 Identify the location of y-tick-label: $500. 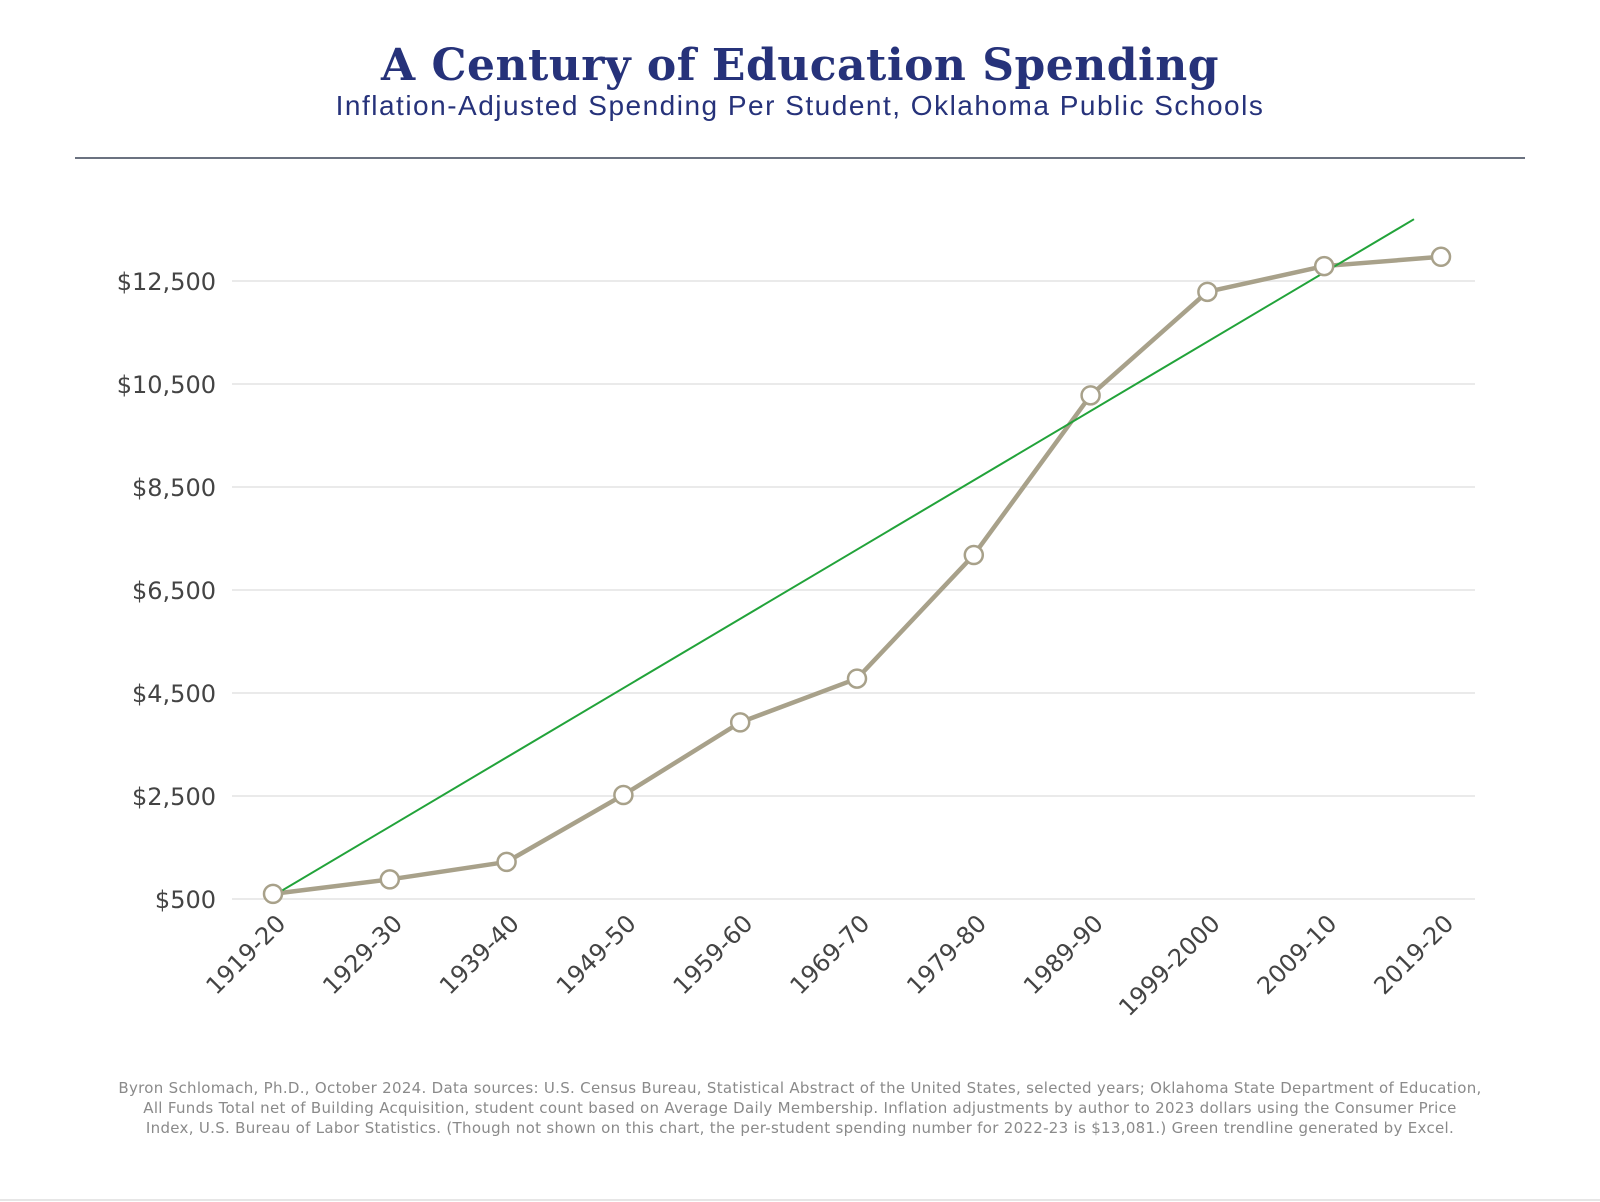
(185, 900).